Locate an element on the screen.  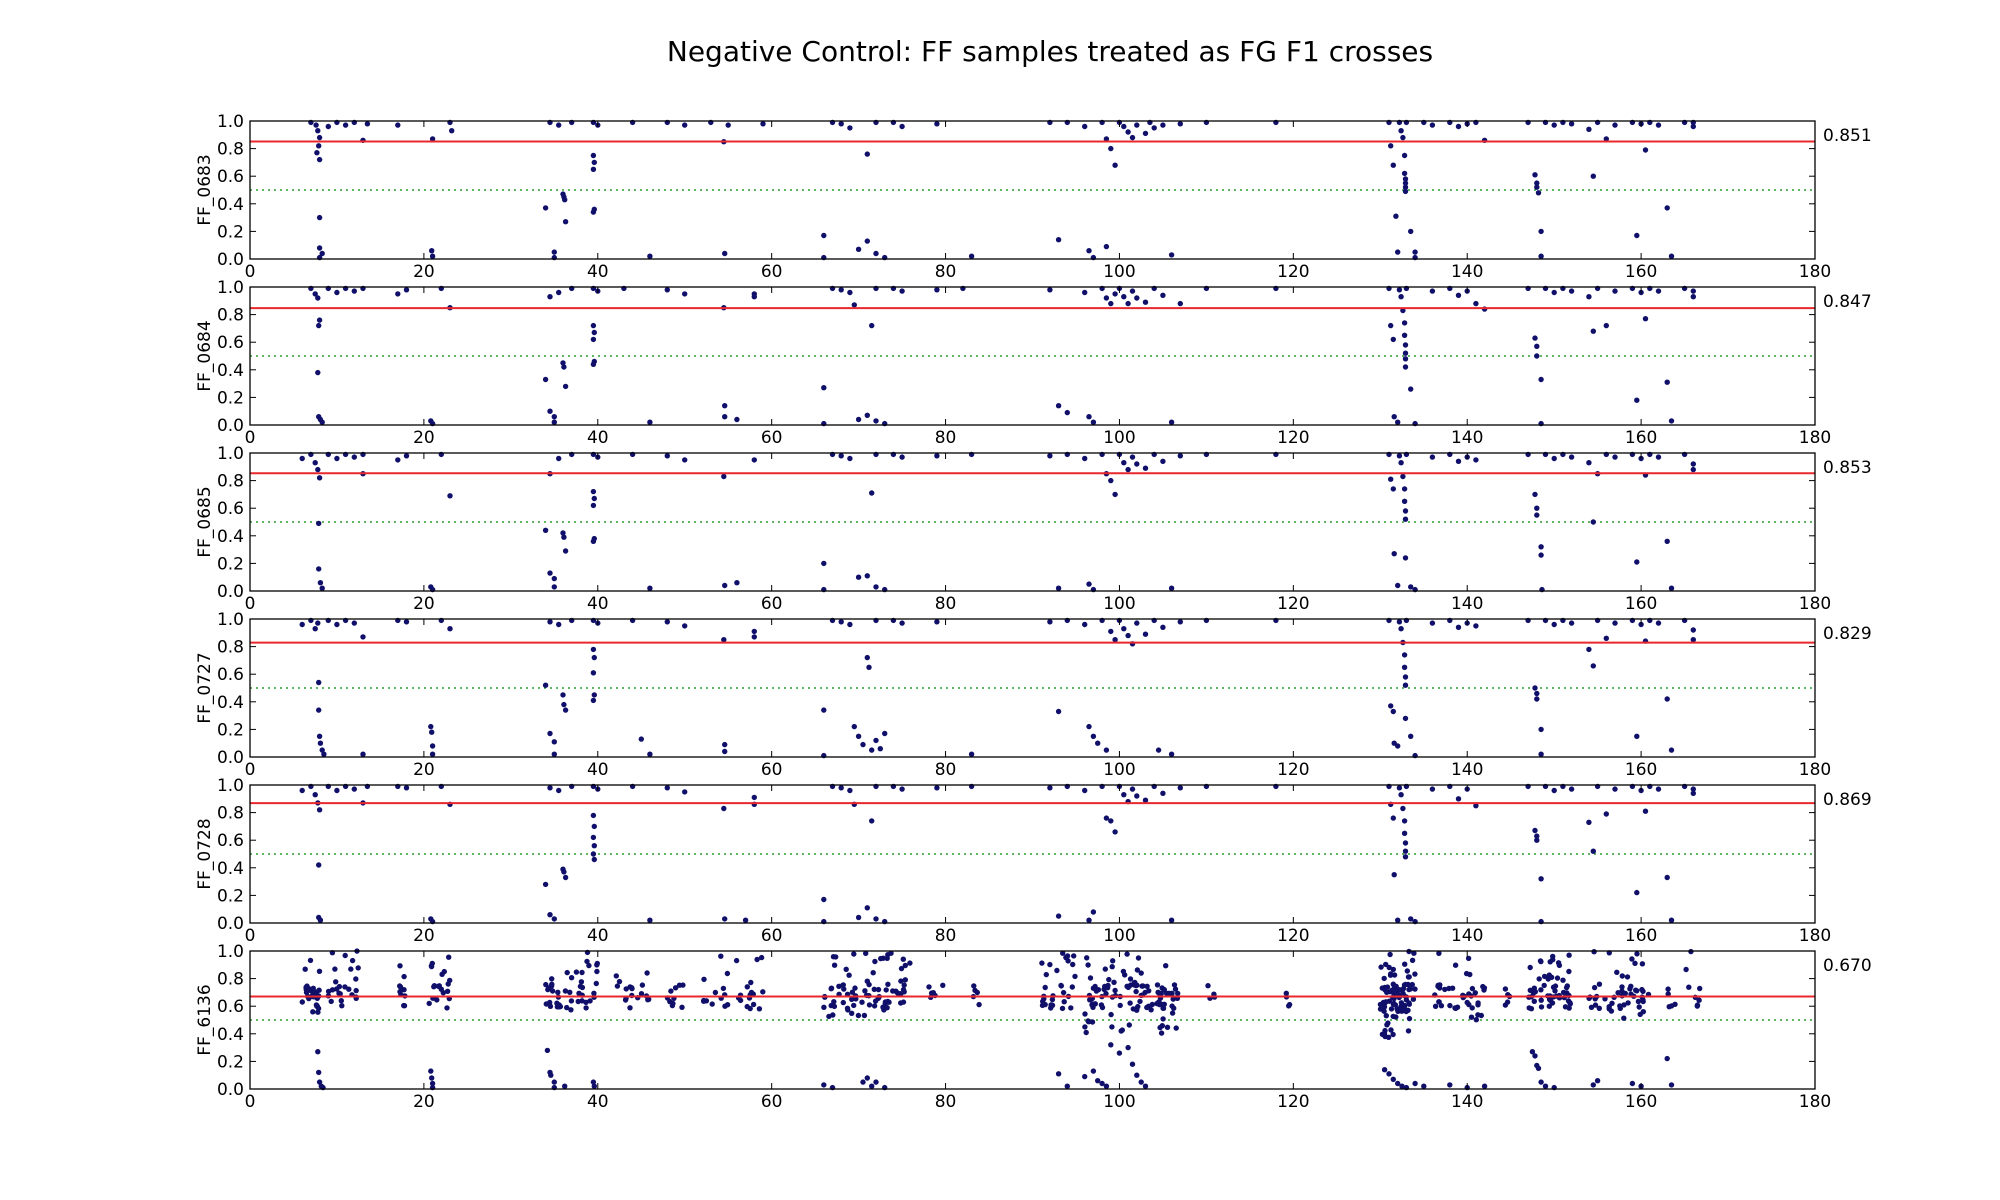
x-tick-label: 20 is located at coordinates (424, 1102).